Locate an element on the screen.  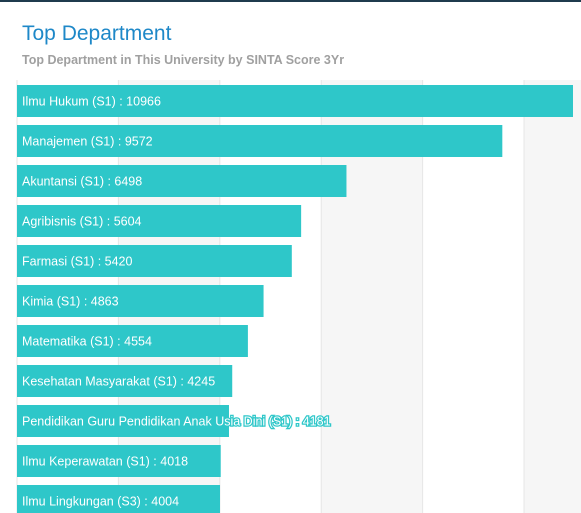
chart-title: Top Department is located at coordinates (97, 33).